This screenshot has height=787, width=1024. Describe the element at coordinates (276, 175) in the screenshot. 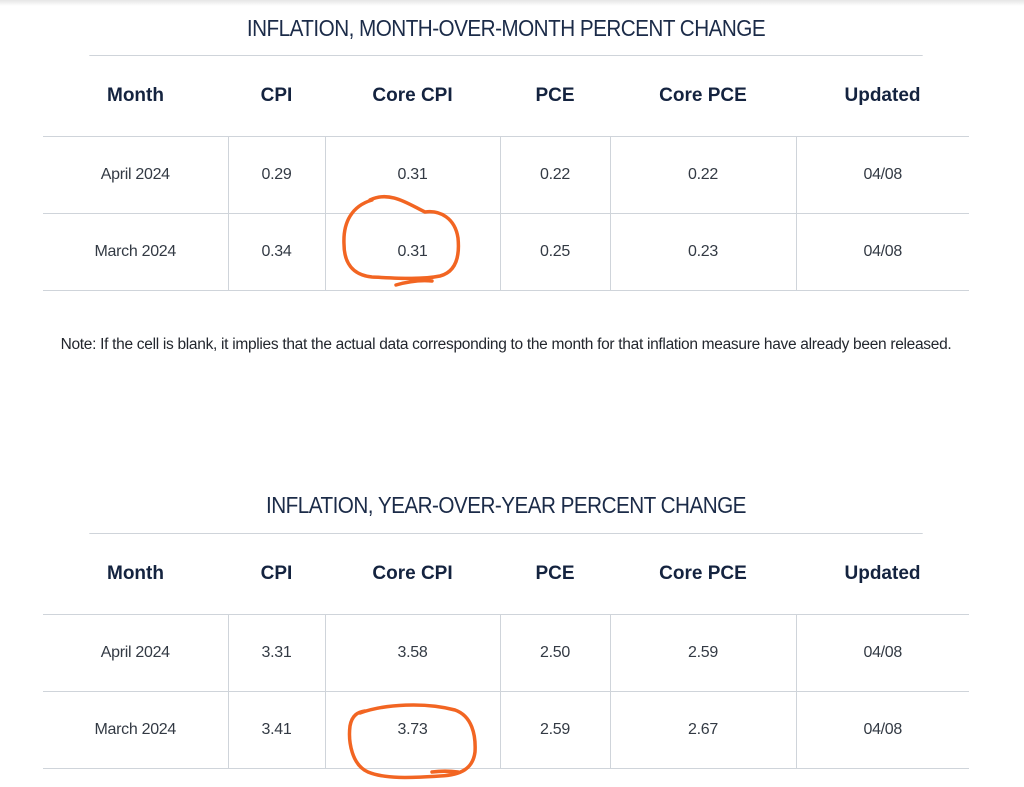

I see `cpi-cell: 0.29` at that location.